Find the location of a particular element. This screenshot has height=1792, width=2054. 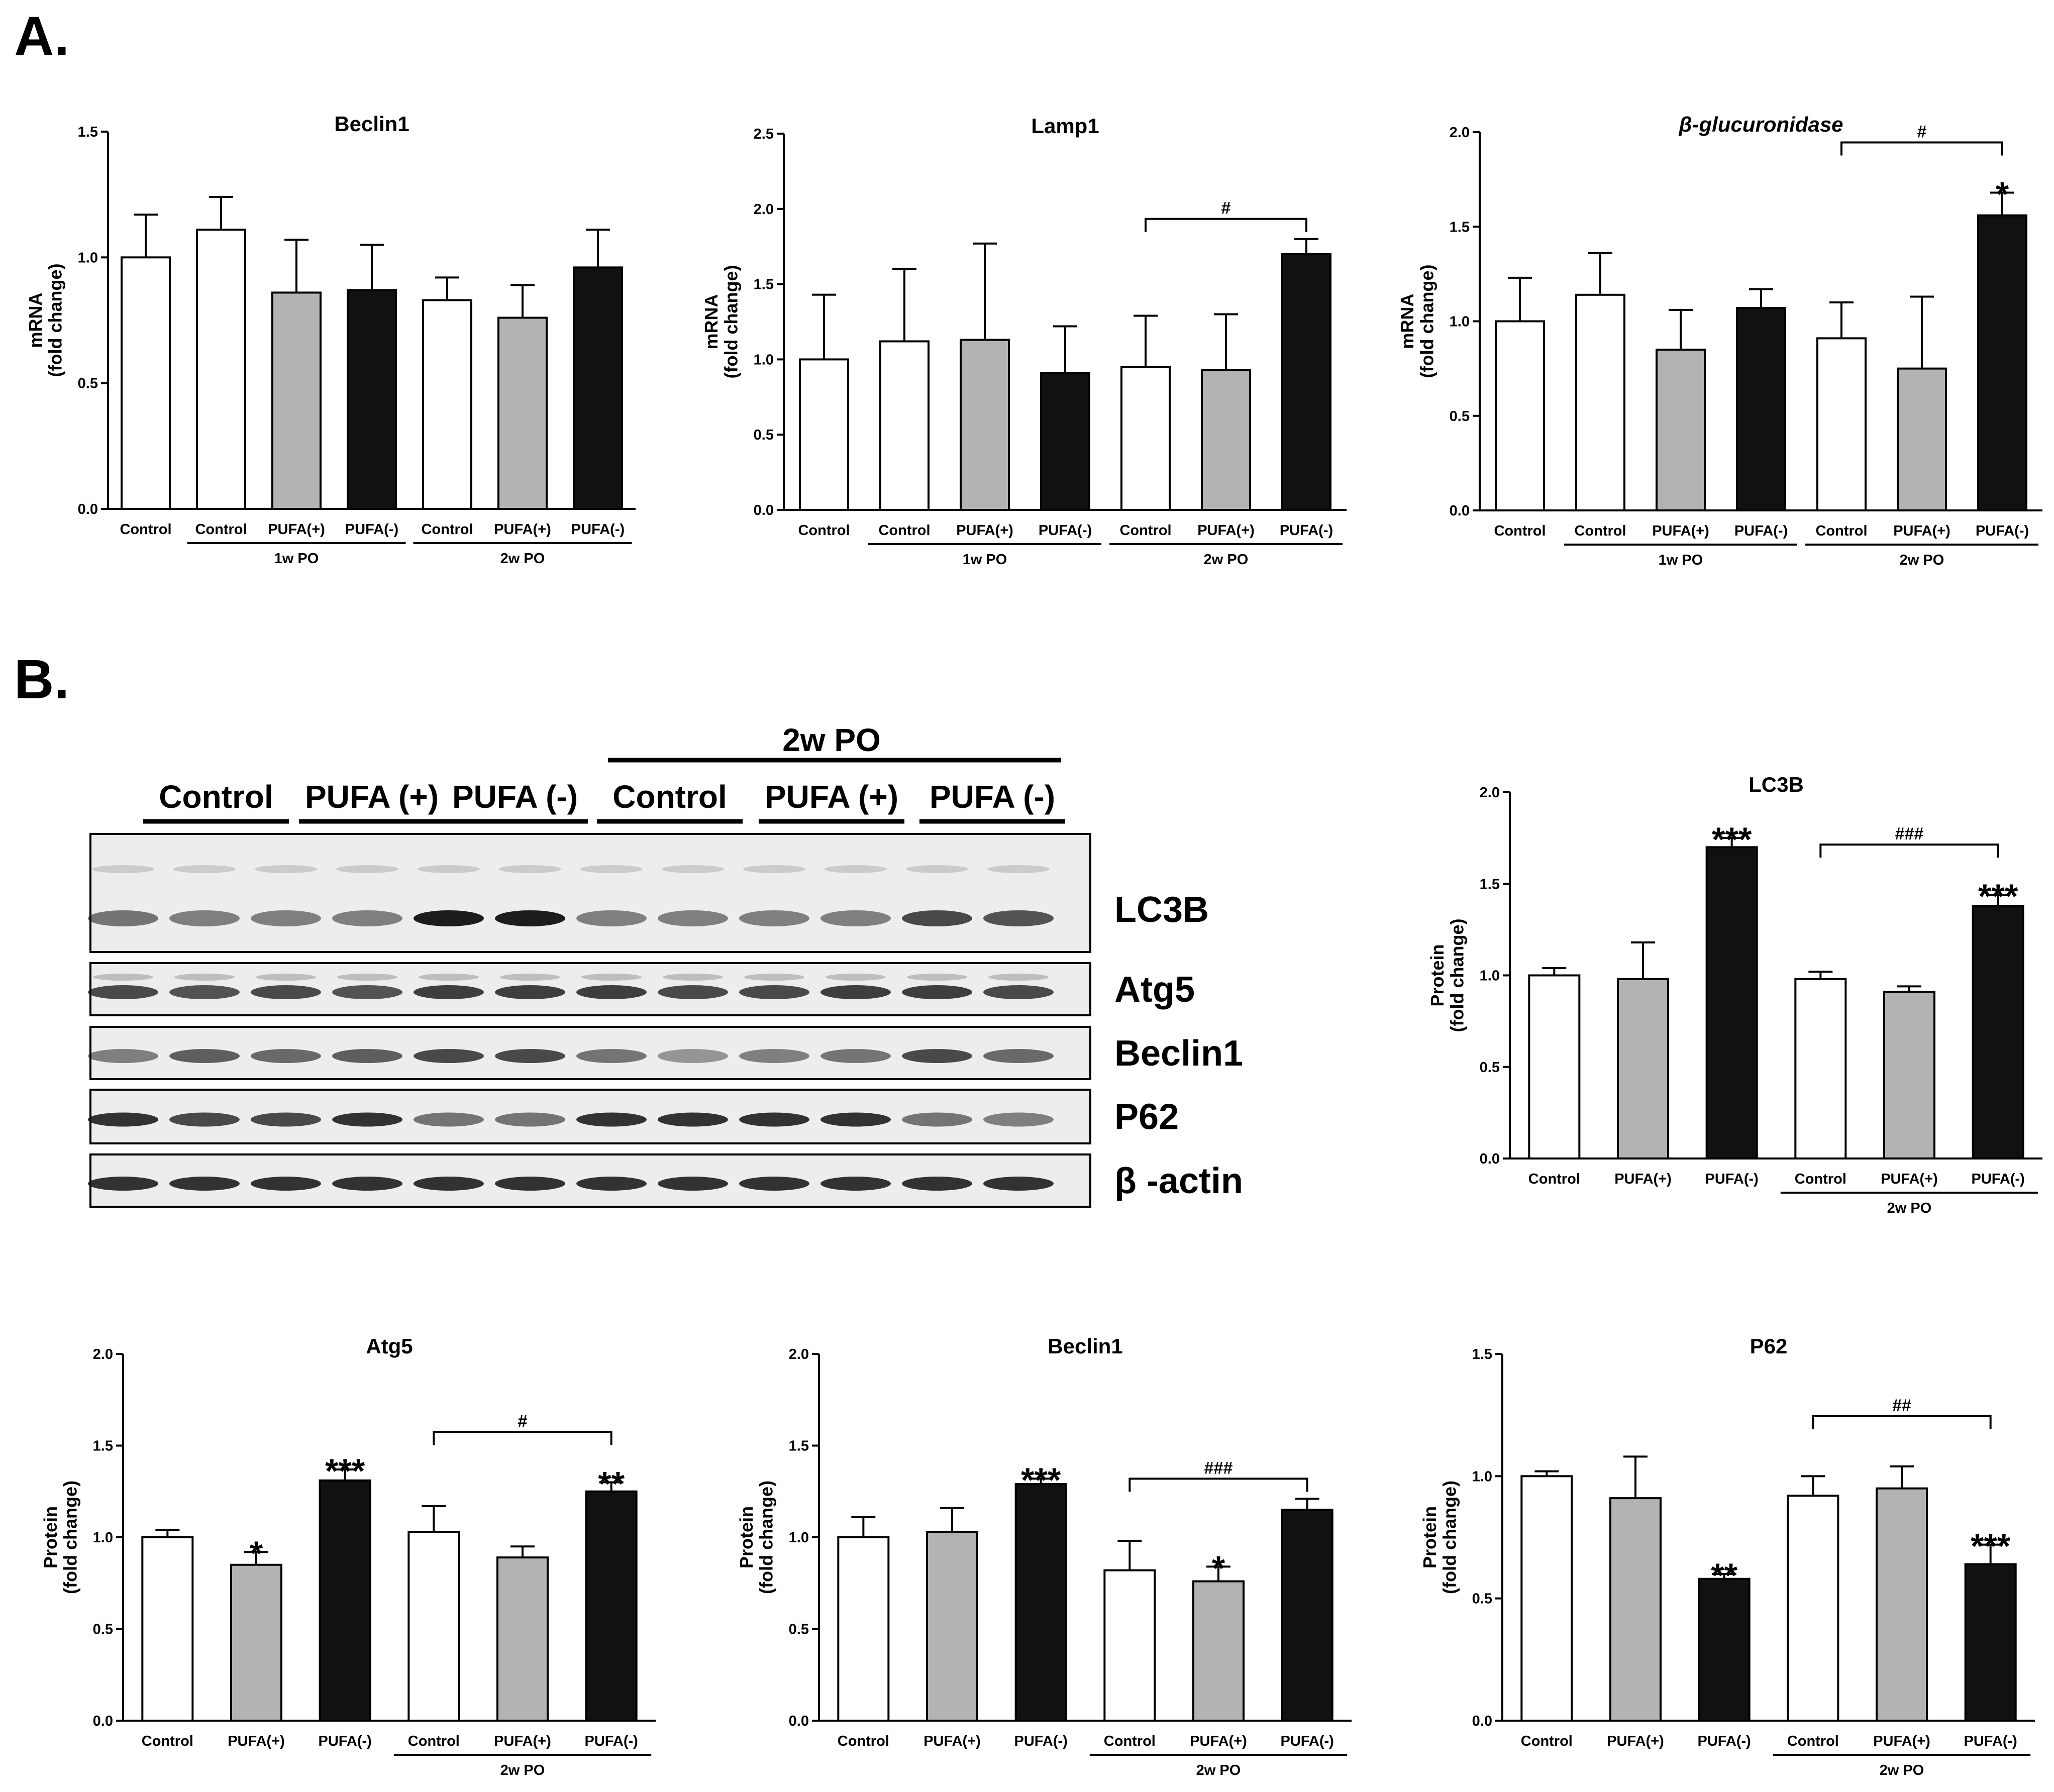

y-tick-label: 1.0 is located at coordinates (88, 258).